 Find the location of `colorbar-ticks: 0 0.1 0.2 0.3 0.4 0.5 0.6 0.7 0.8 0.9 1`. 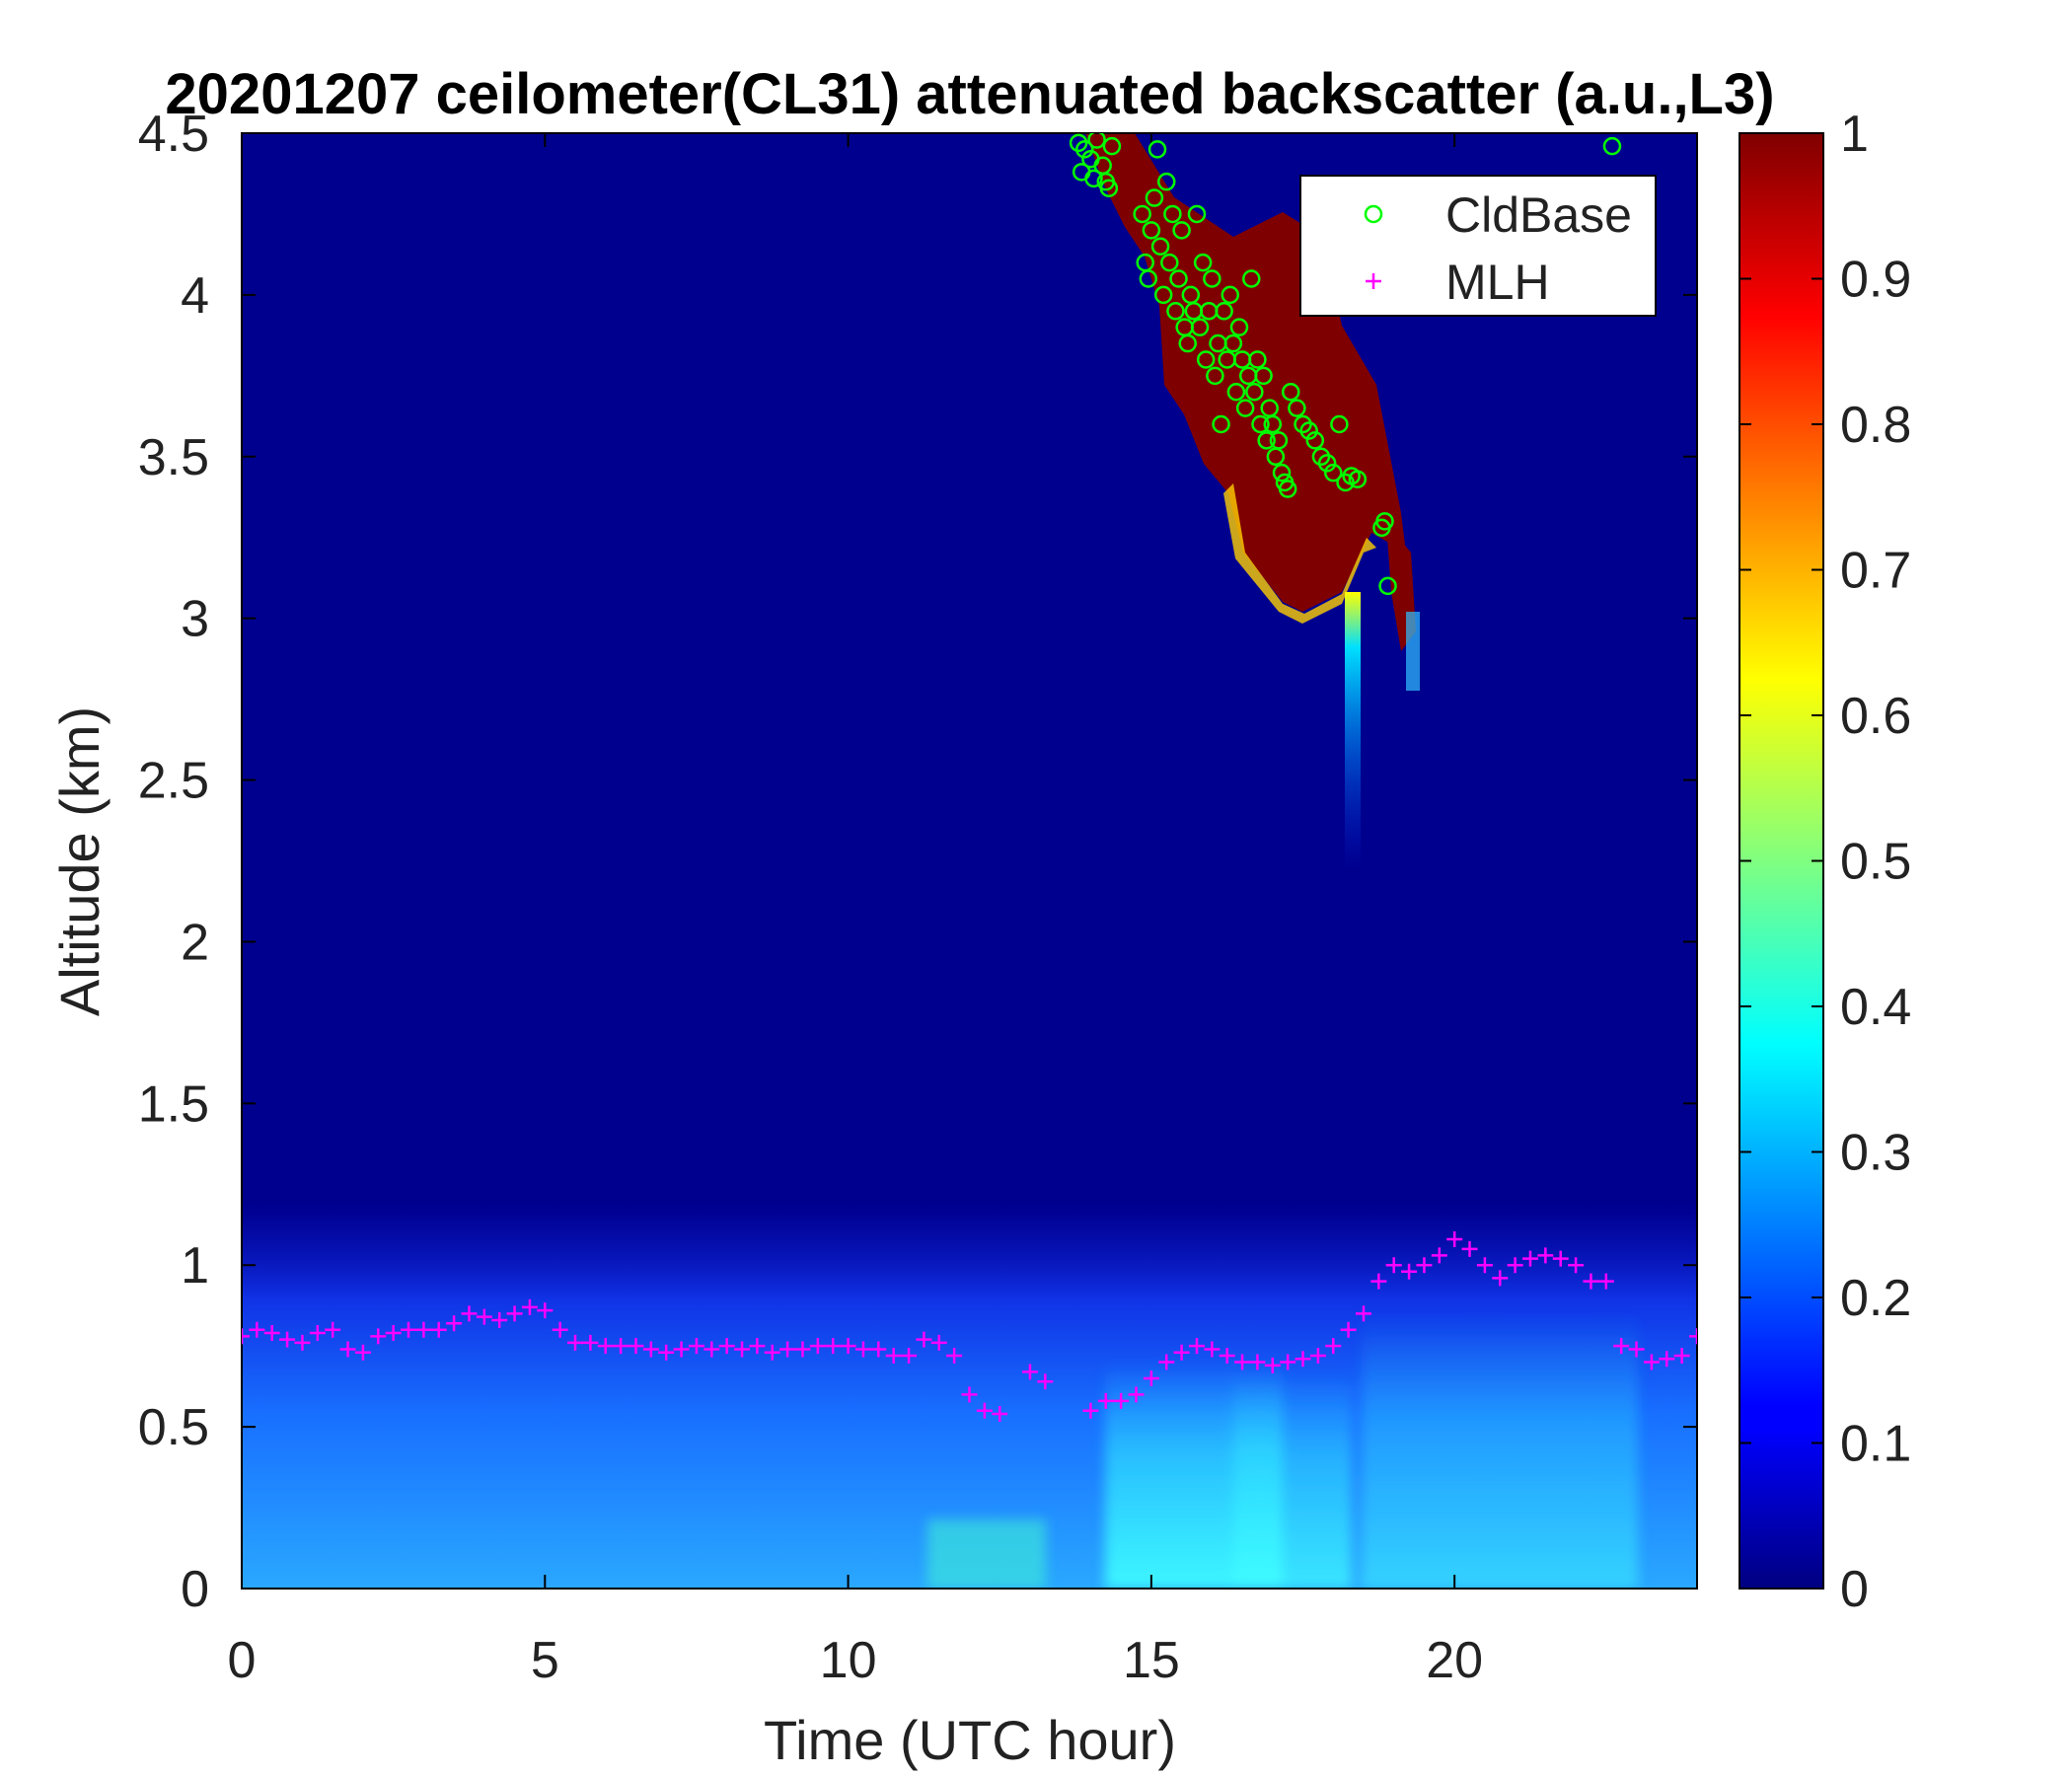

colorbar-ticks: 0 0.1 0.2 0.3 0.4 0.5 0.6 0.7 0.8 0.9 1 is located at coordinates (1825, 862).